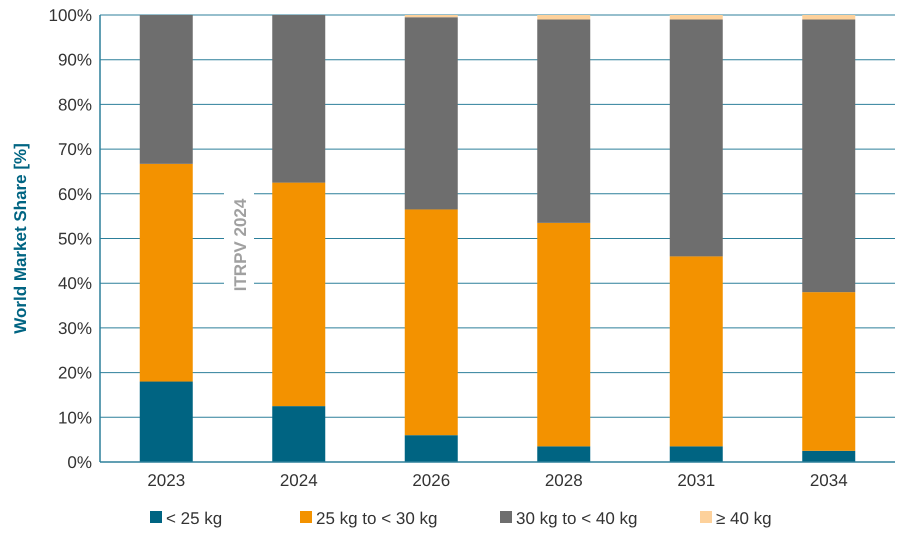  What do you see at coordinates (75, 418) in the screenshot?
I see `y-tick-label: 10%` at bounding box center [75, 418].